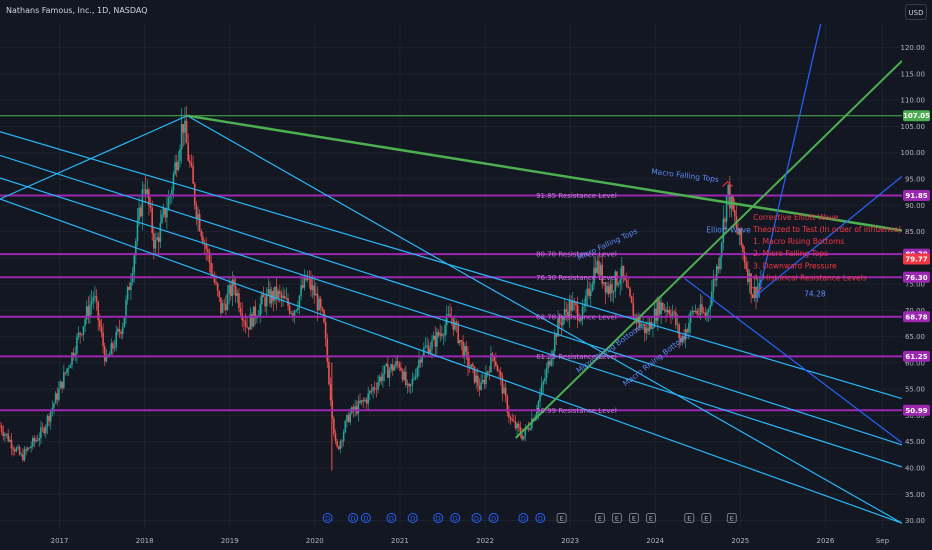  Describe the element at coordinates (915, 468) in the screenshot. I see `y-tick-label: 40.00` at that location.